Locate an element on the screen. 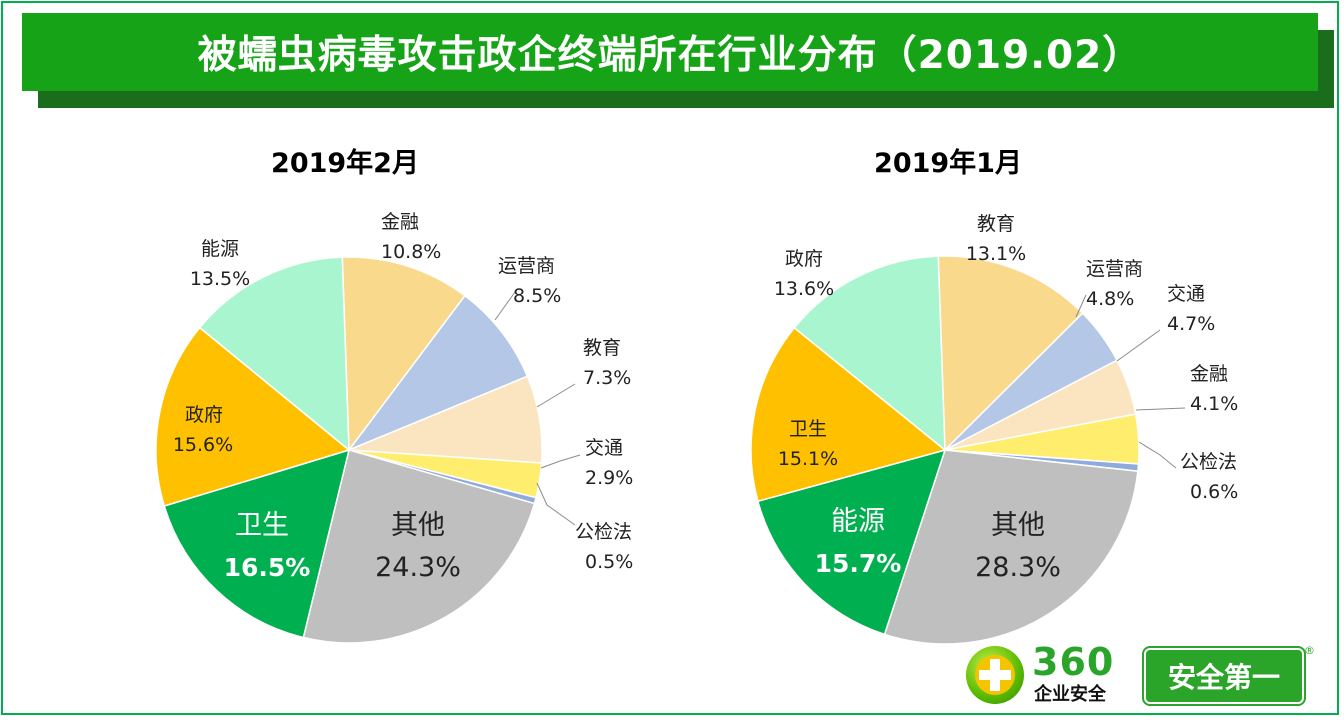 The width and height of the screenshot is (1344, 720). slice-value-label: 13.1% is located at coordinates (996, 254).